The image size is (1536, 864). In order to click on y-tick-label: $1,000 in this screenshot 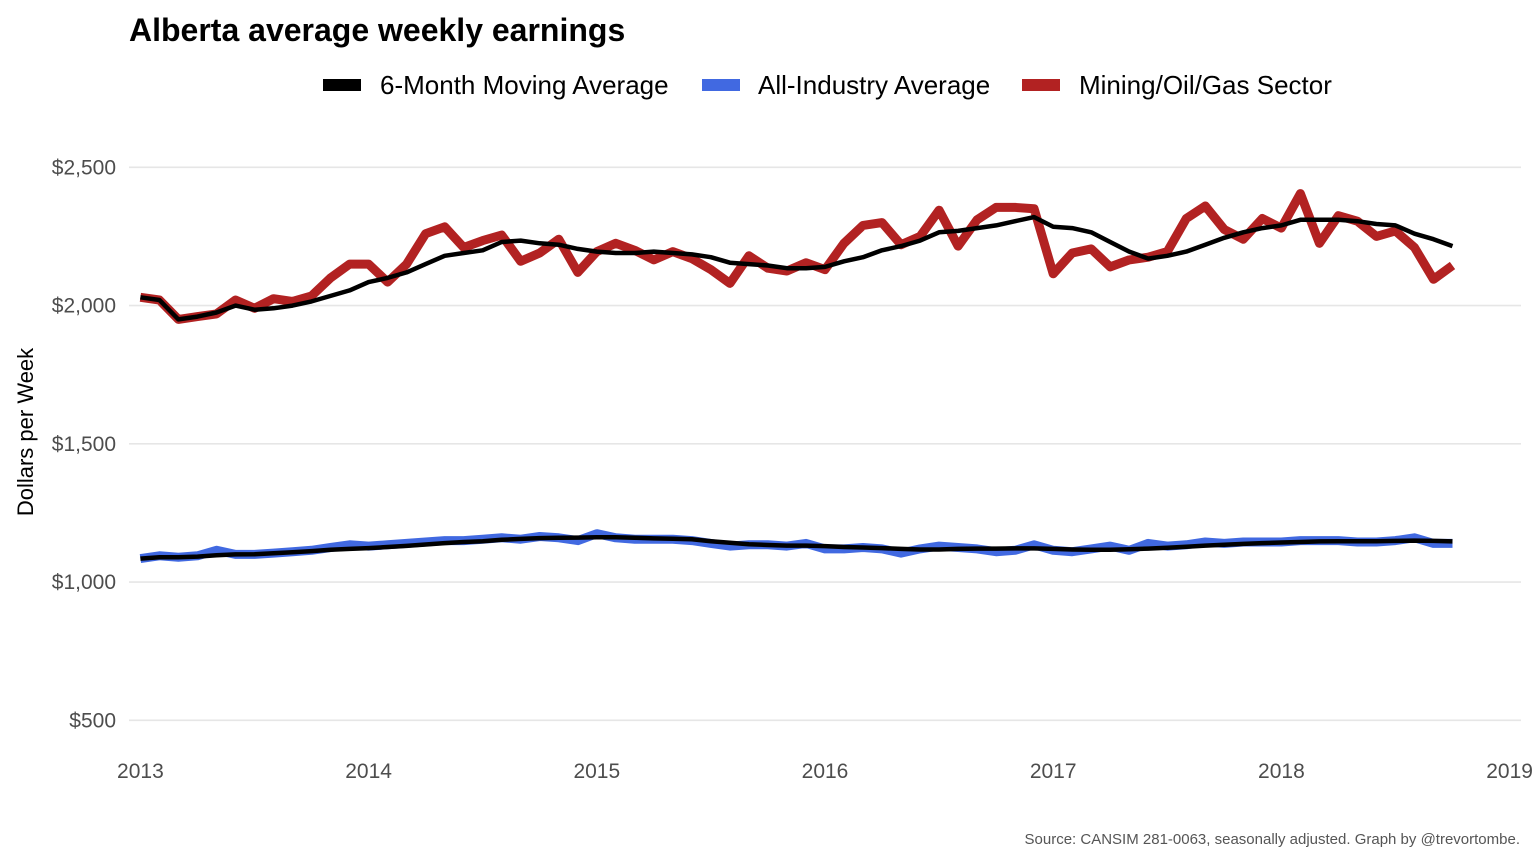, I will do `click(84, 582)`.